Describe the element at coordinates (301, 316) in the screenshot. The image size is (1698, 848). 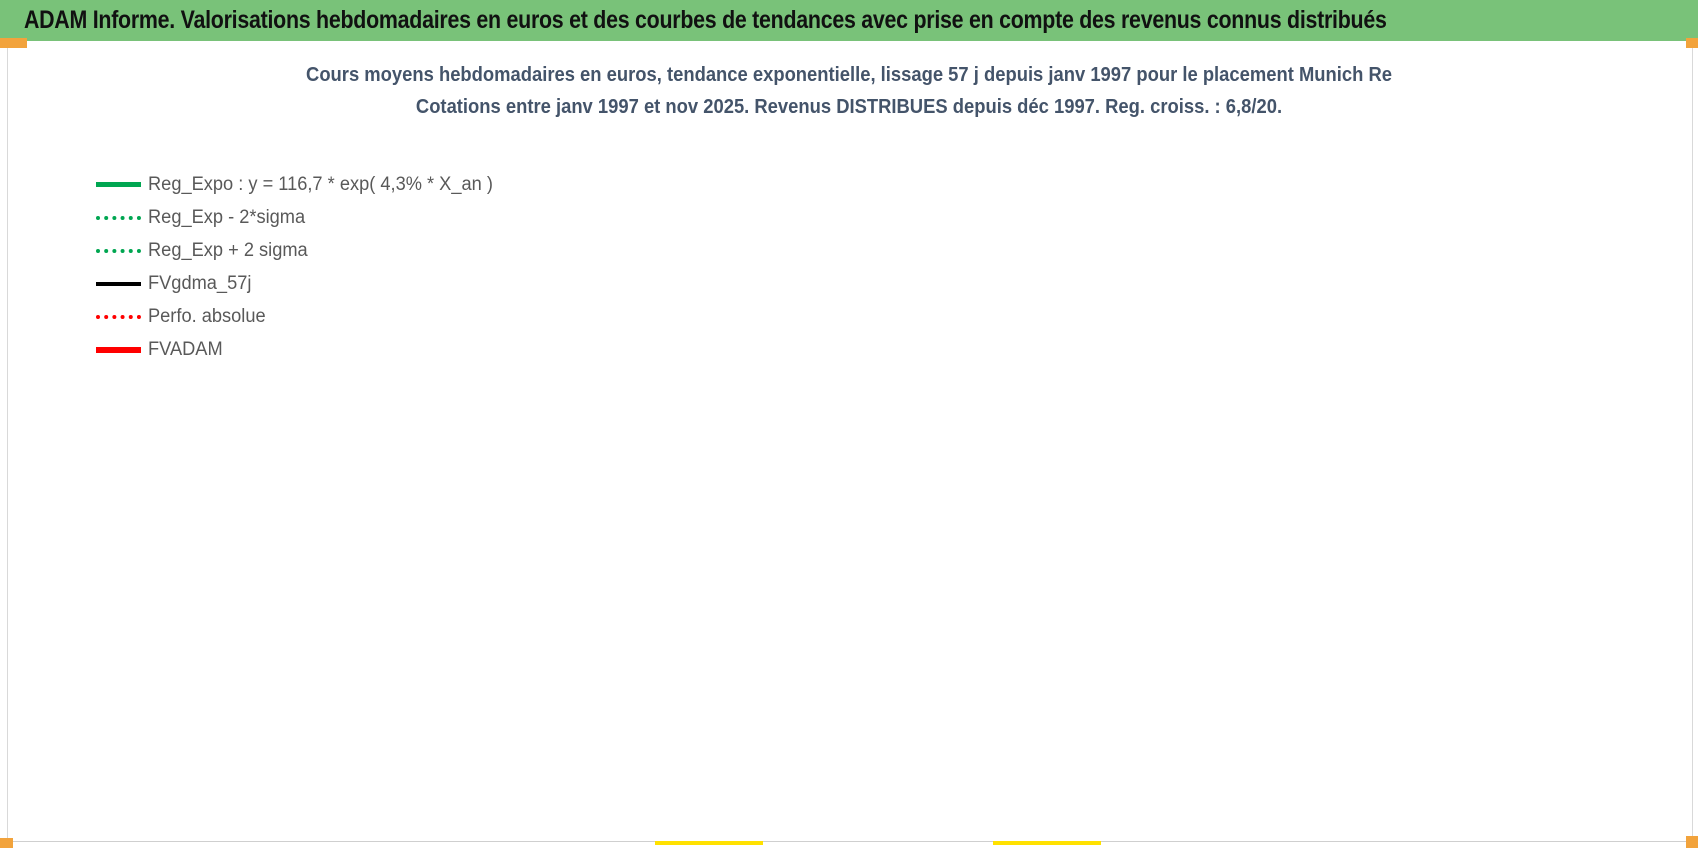
I see `legend-item-perfo-absolue: Perfo. absolue` at that location.